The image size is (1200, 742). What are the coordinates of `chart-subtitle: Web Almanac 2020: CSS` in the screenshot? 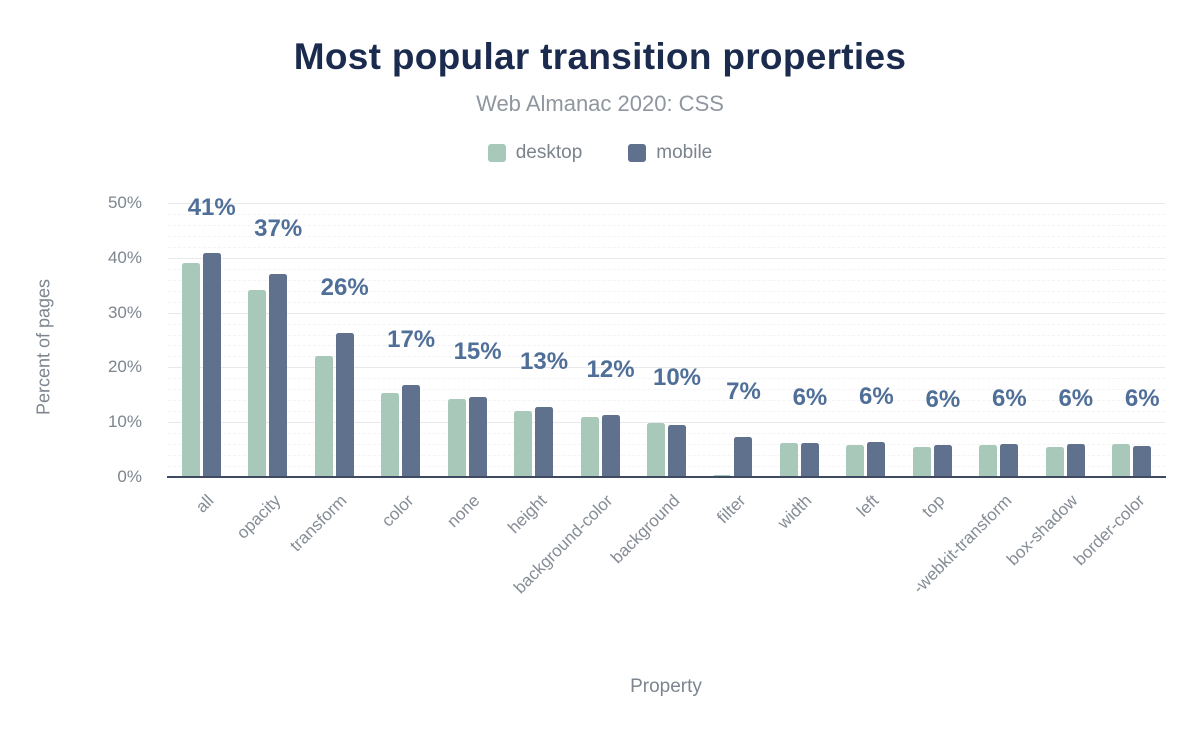 It's located at (600, 103).